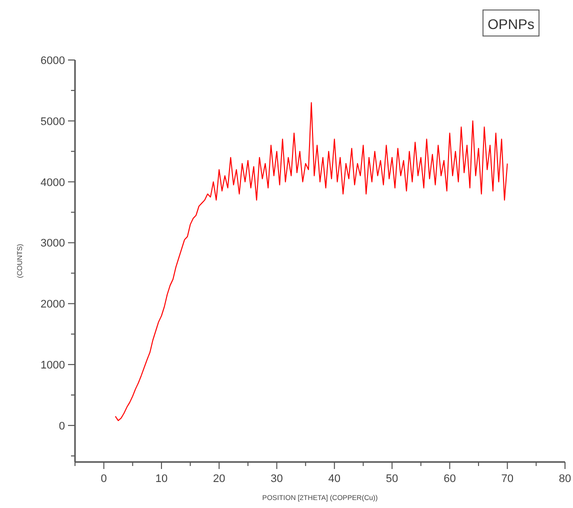  What do you see at coordinates (511, 24) in the screenshot?
I see `chart-title: OPNPs` at bounding box center [511, 24].